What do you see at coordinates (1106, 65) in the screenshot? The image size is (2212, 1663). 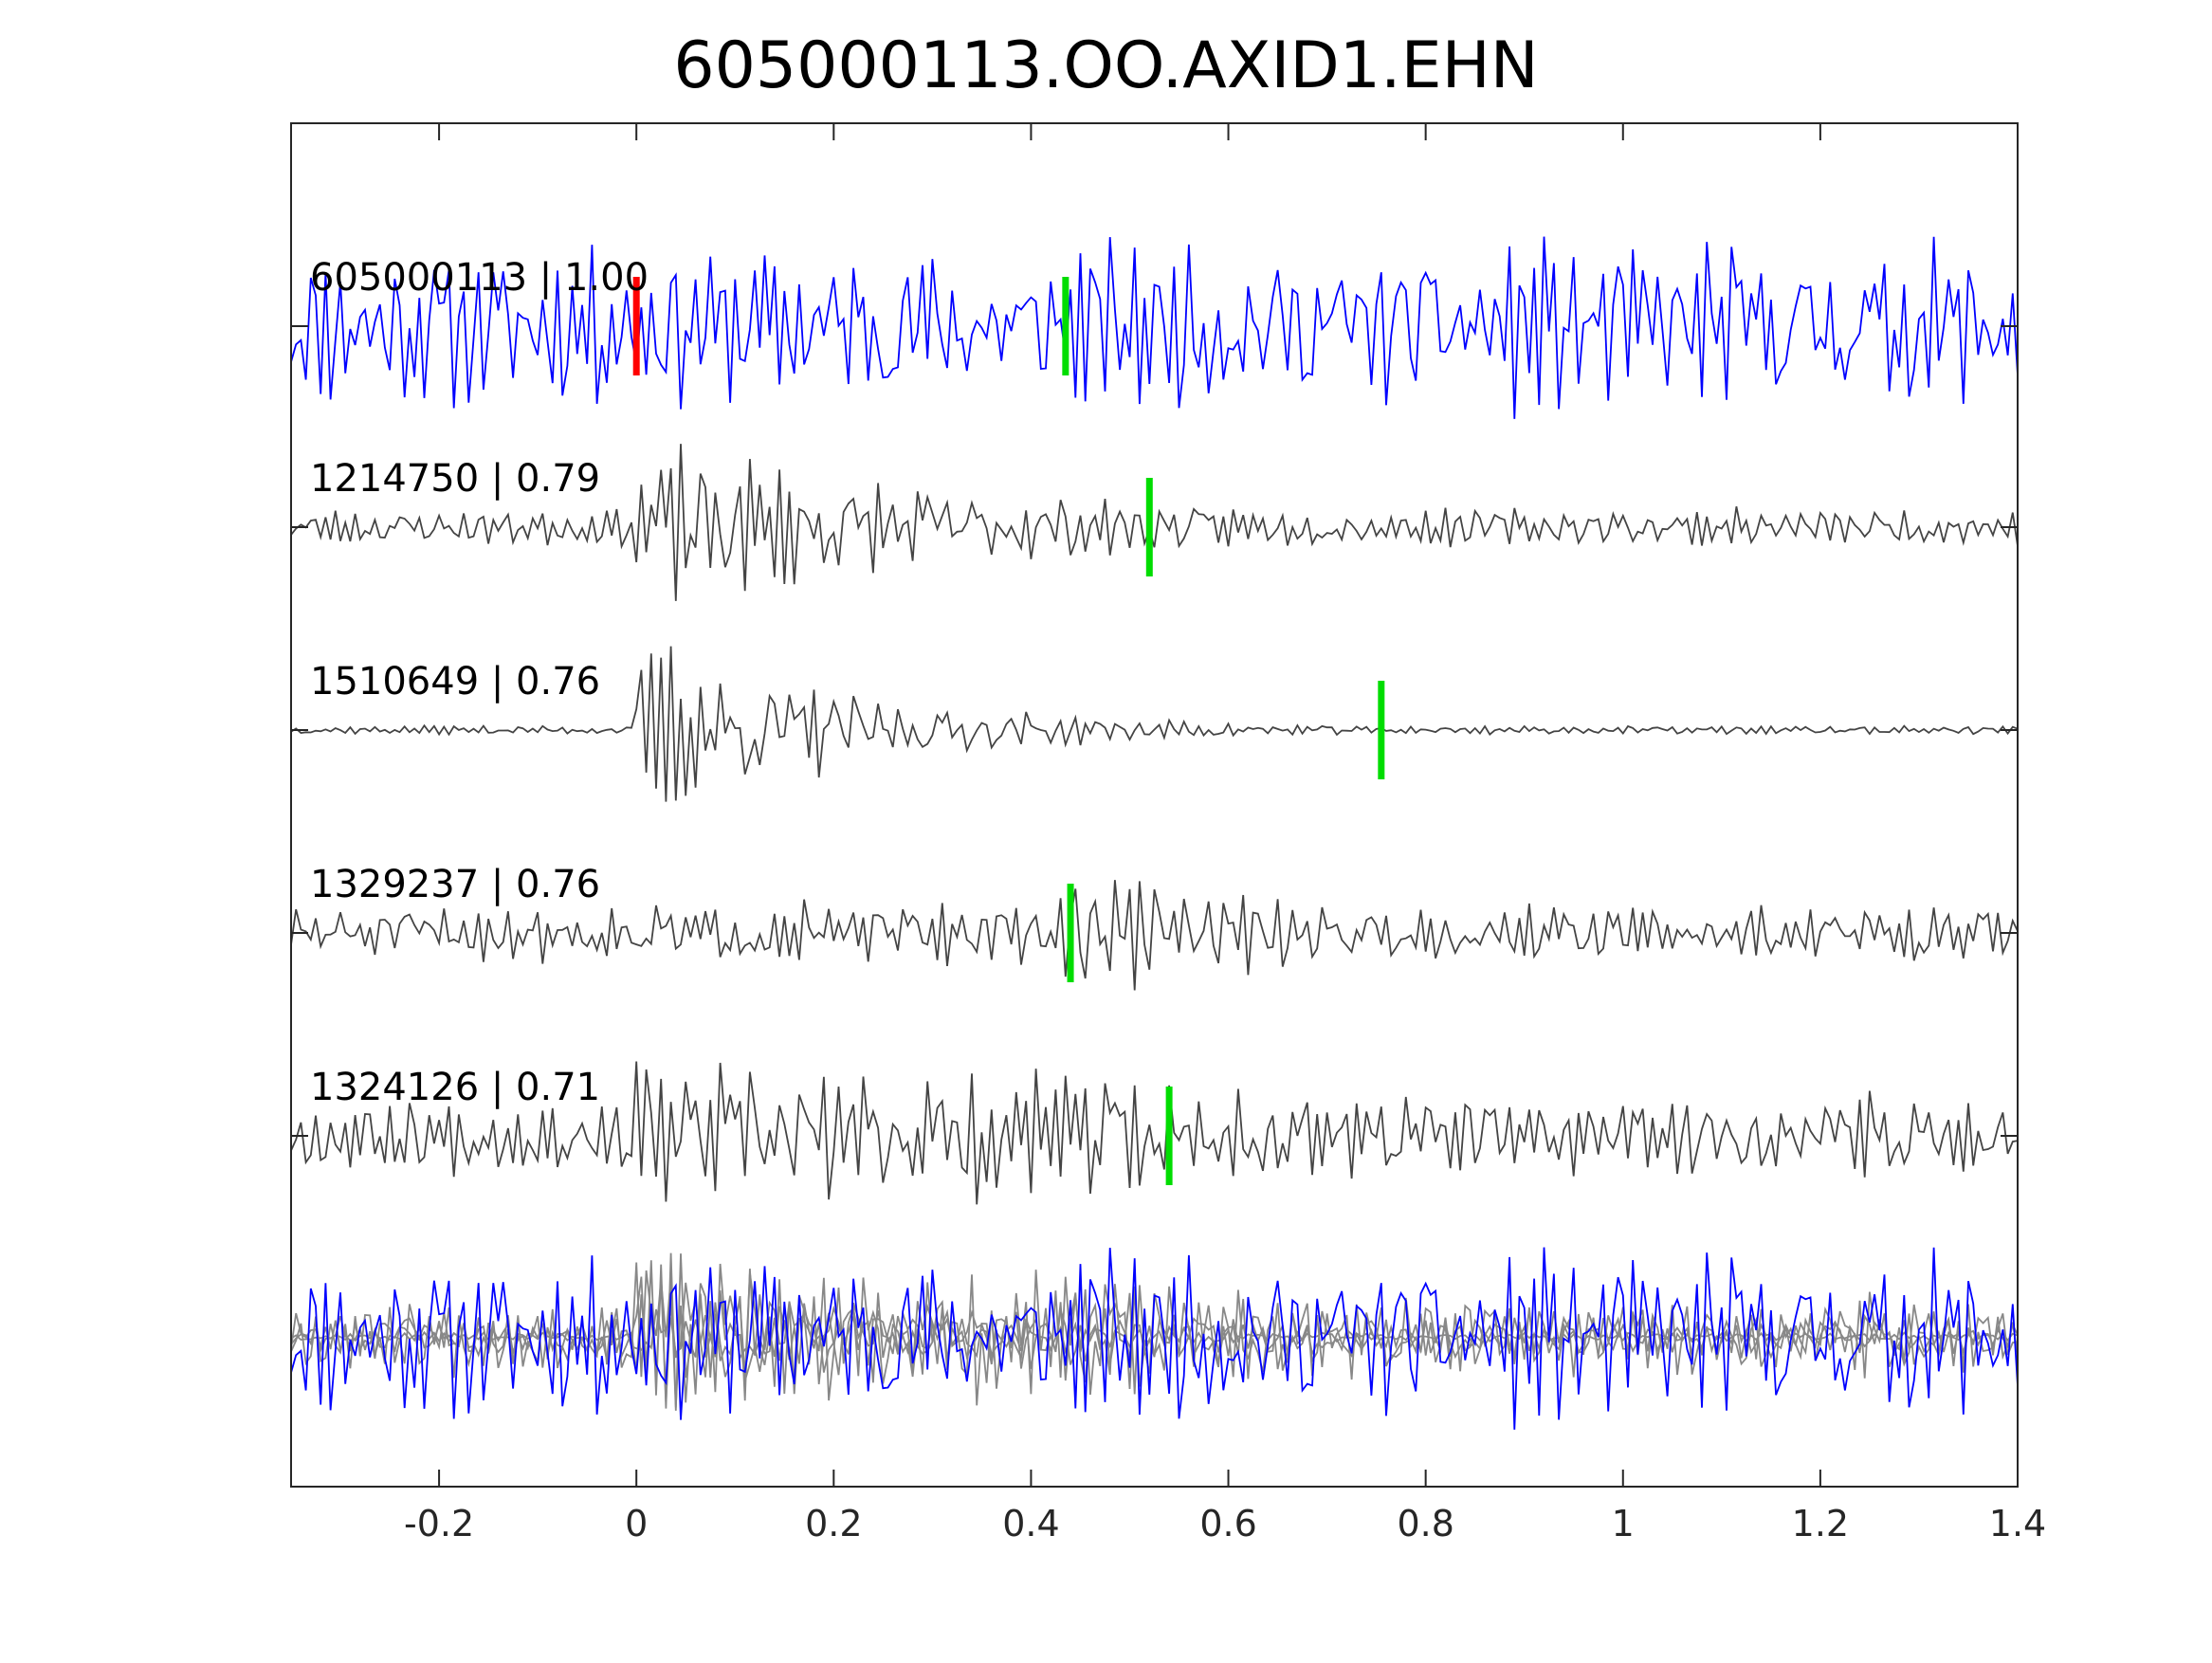 I see `chart-title: 605000113.OO.AXID1.EHN` at bounding box center [1106, 65].